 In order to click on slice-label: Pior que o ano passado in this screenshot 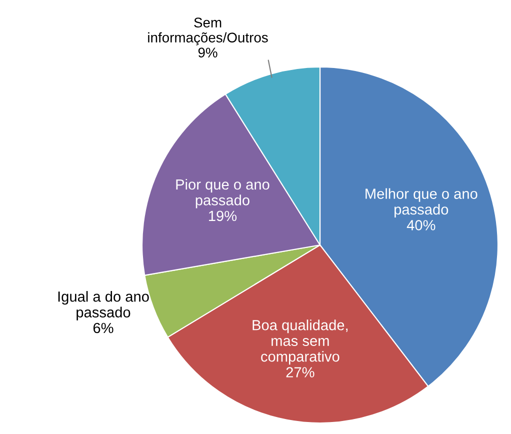, I will do `click(223, 193)`.